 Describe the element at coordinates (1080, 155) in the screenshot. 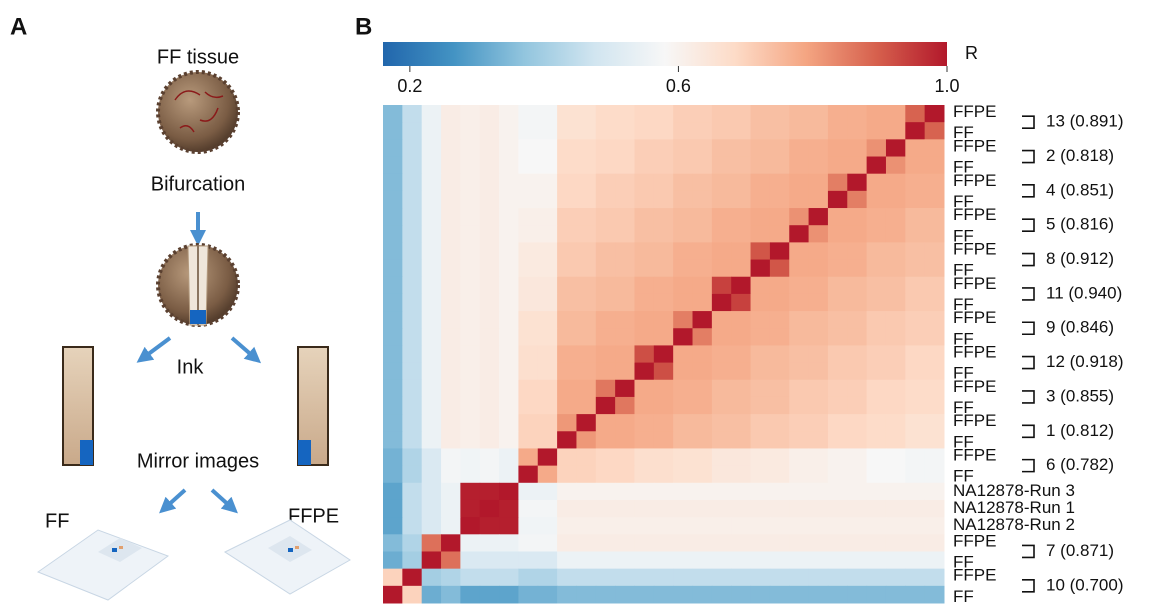

I see `pair-label: 2 (0.818)` at that location.